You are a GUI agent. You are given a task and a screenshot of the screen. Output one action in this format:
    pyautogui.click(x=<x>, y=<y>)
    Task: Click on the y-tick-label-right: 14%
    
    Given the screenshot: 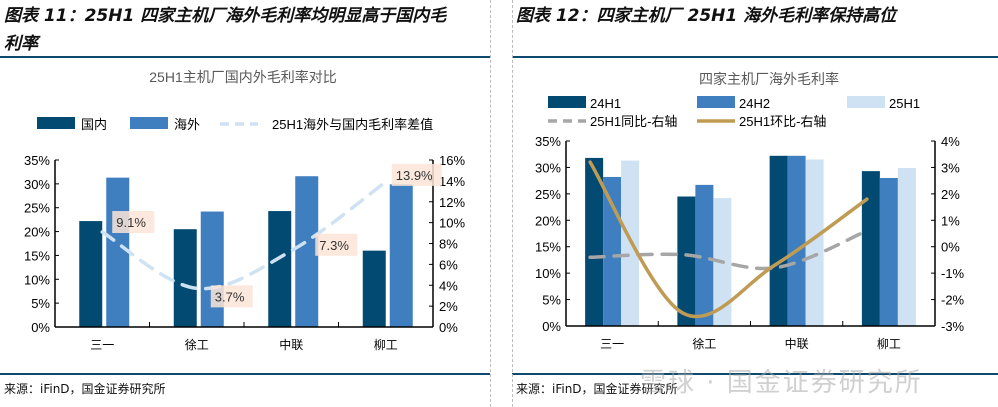 What is the action you would take?
    pyautogui.click(x=452, y=181)
    